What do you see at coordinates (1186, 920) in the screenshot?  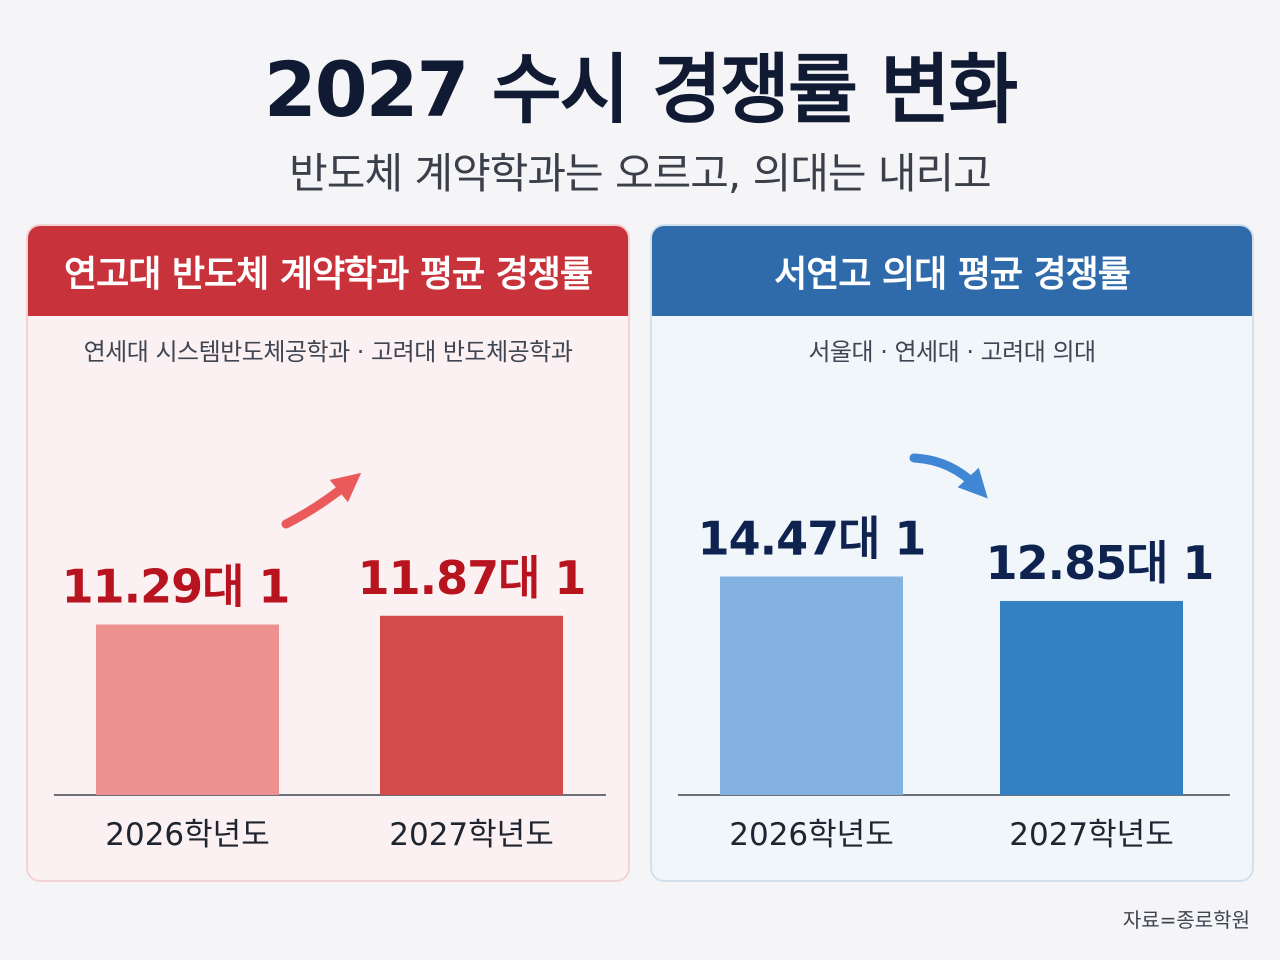 I see `source-note: 자료=종로학원` at bounding box center [1186, 920].